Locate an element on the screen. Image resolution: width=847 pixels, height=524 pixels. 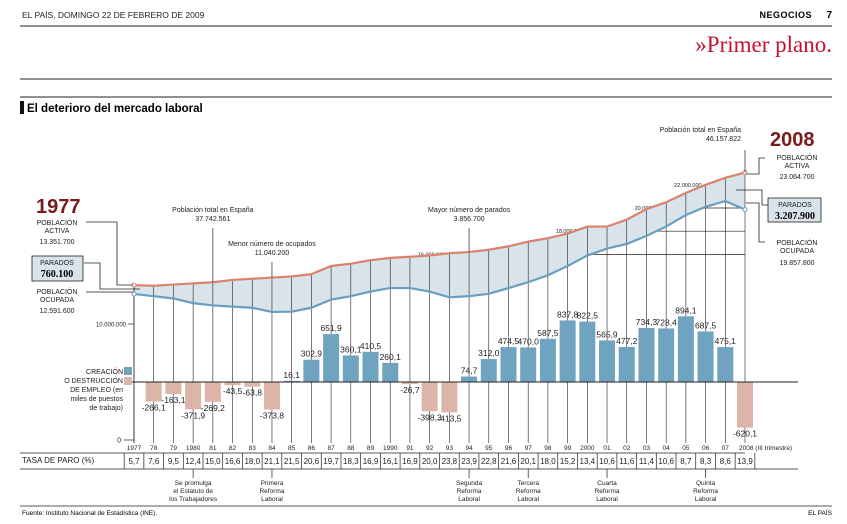
bar-value-label: 894,1 is located at coordinates (686, 310).